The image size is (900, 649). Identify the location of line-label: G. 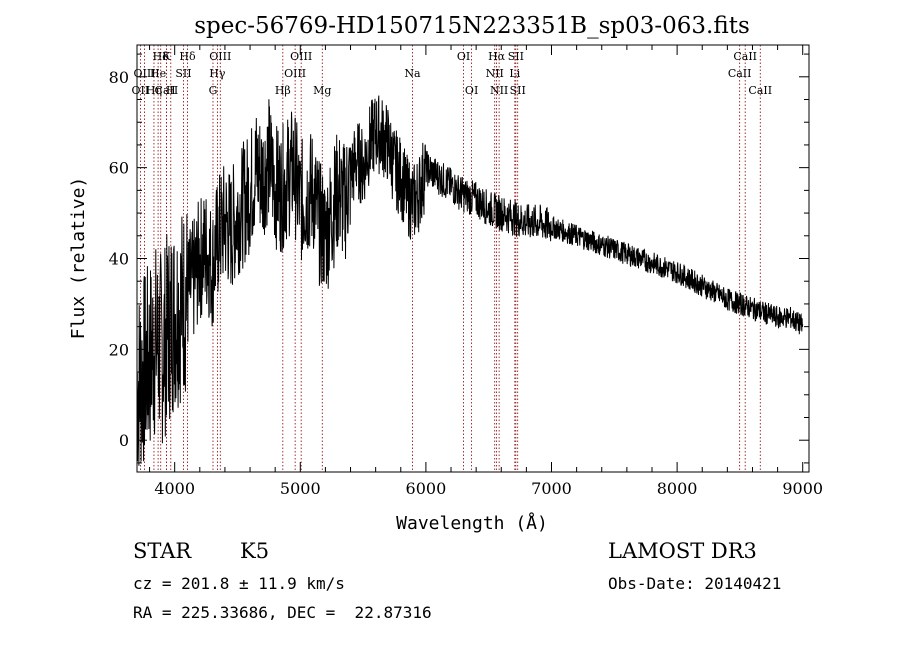
(213, 90).